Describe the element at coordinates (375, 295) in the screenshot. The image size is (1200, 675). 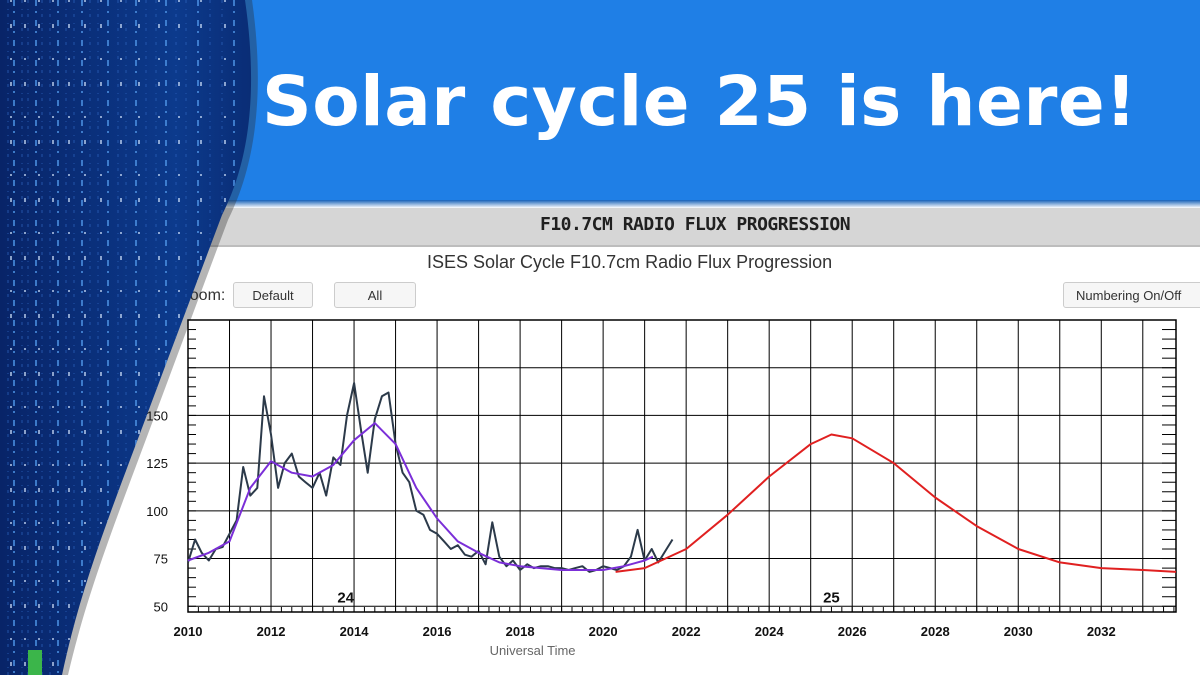
I see `zoom-all-button: All` at that location.